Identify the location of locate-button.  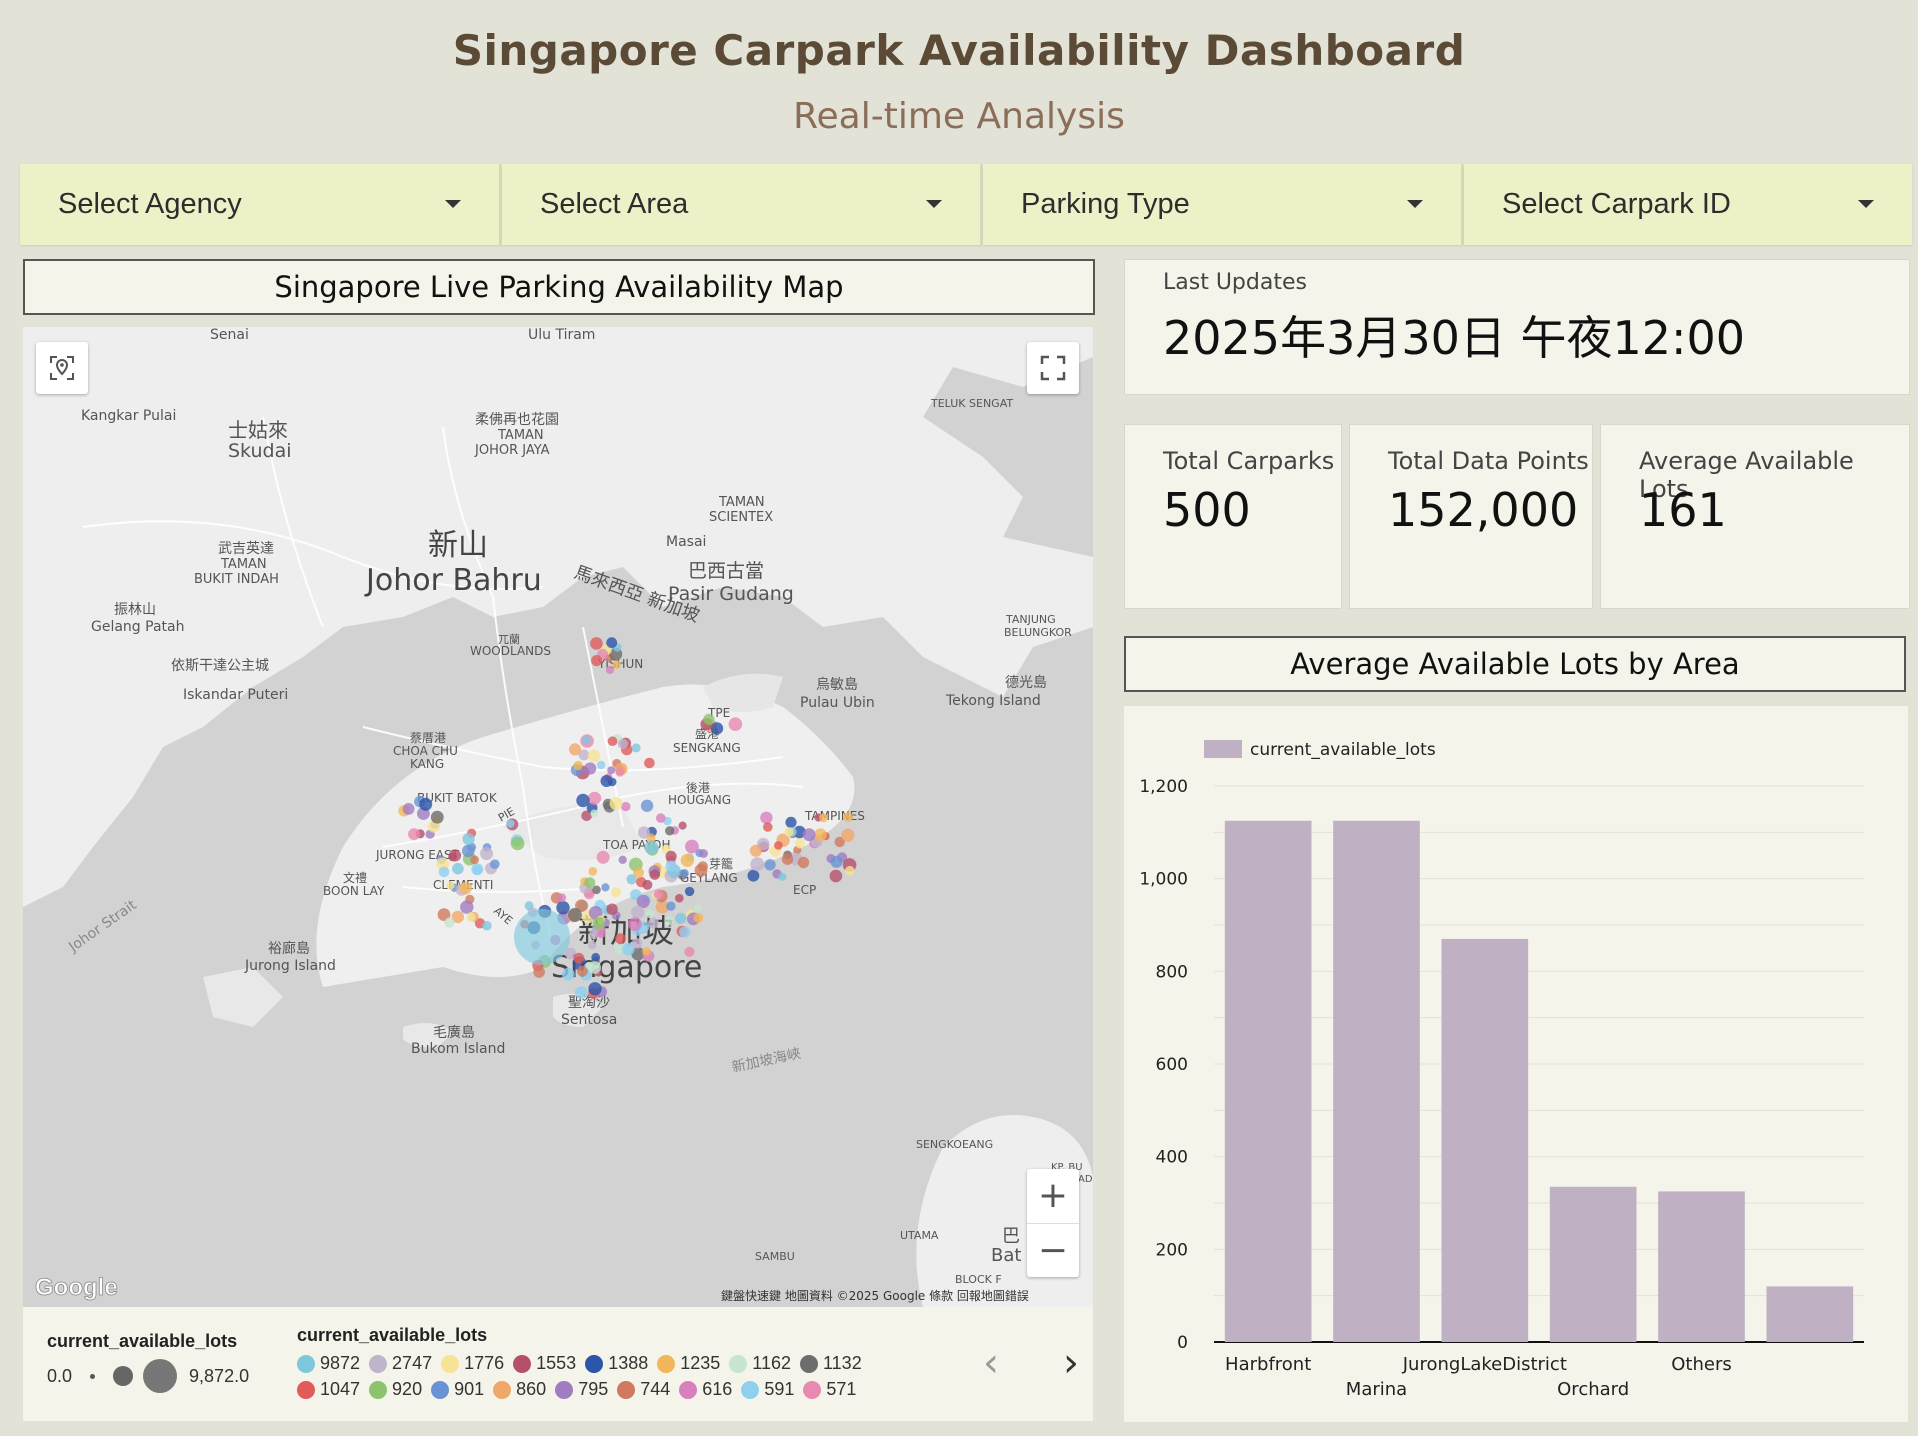
(62, 368).